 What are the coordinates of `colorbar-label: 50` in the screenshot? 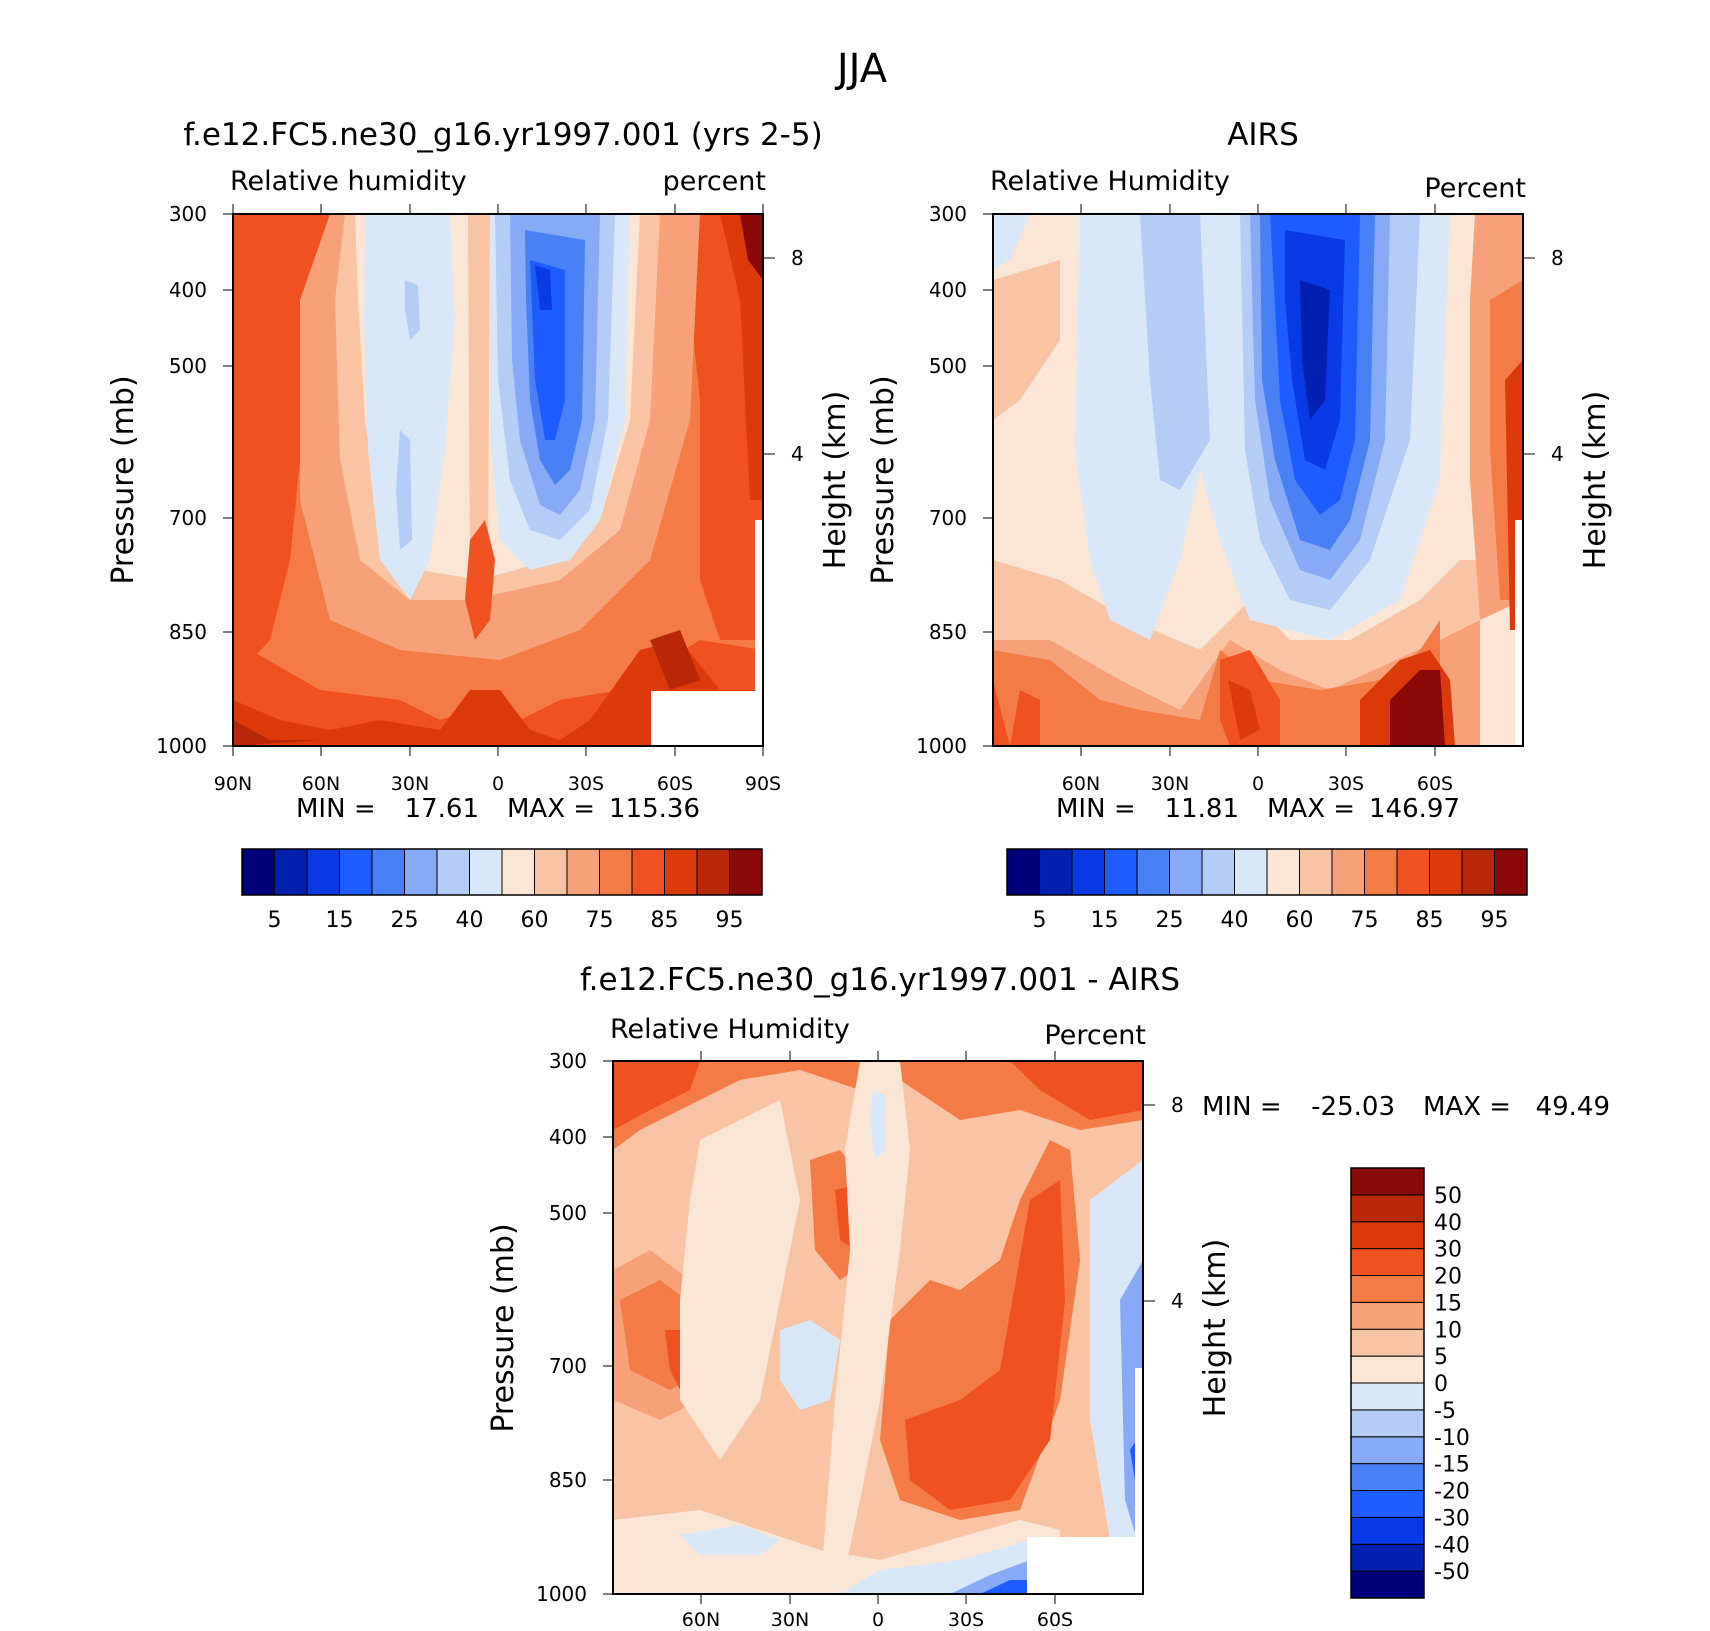 It's located at (1448, 1196).